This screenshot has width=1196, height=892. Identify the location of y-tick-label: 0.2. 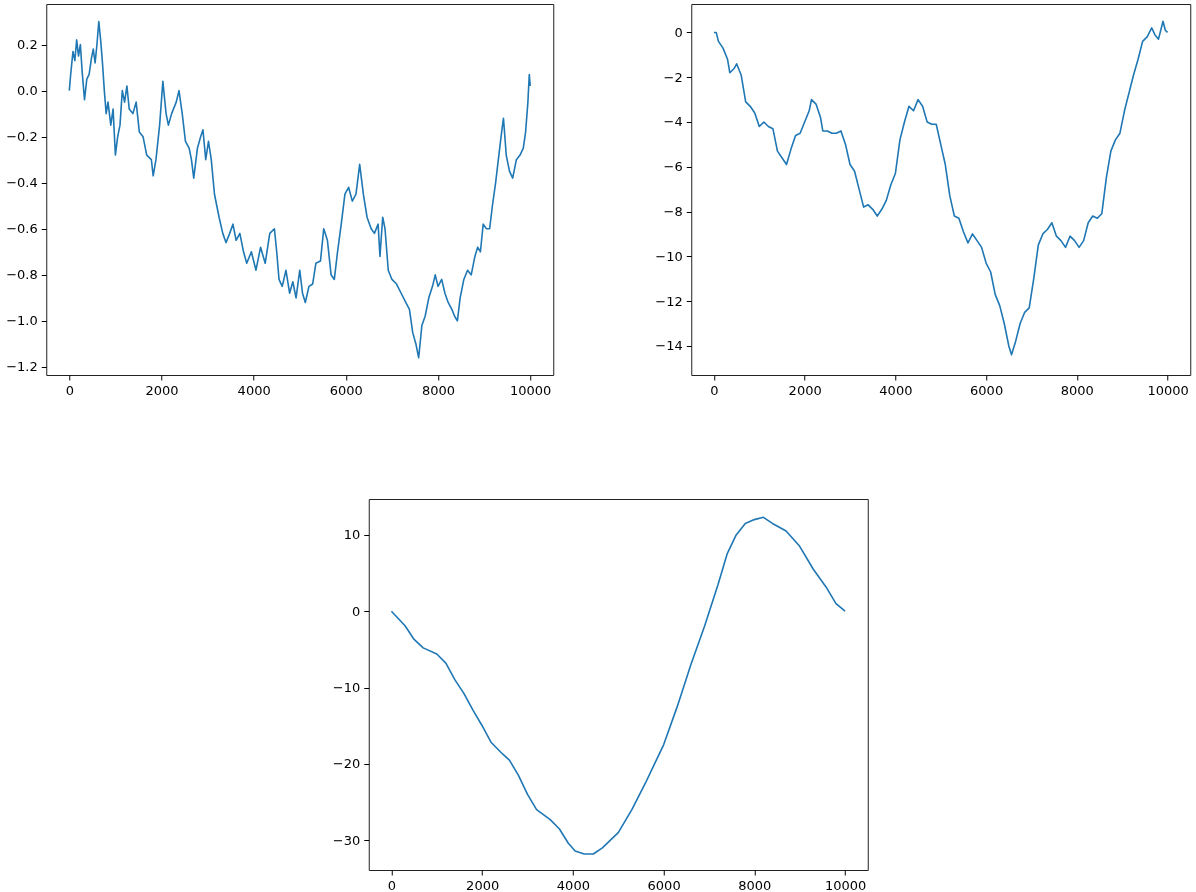
(27, 45).